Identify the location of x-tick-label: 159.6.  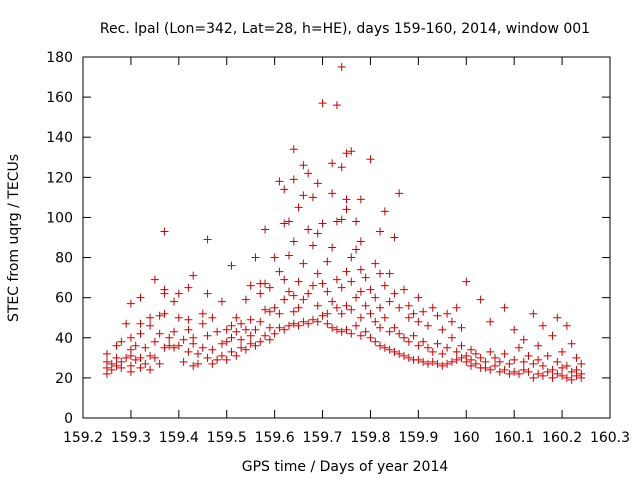
(275, 438).